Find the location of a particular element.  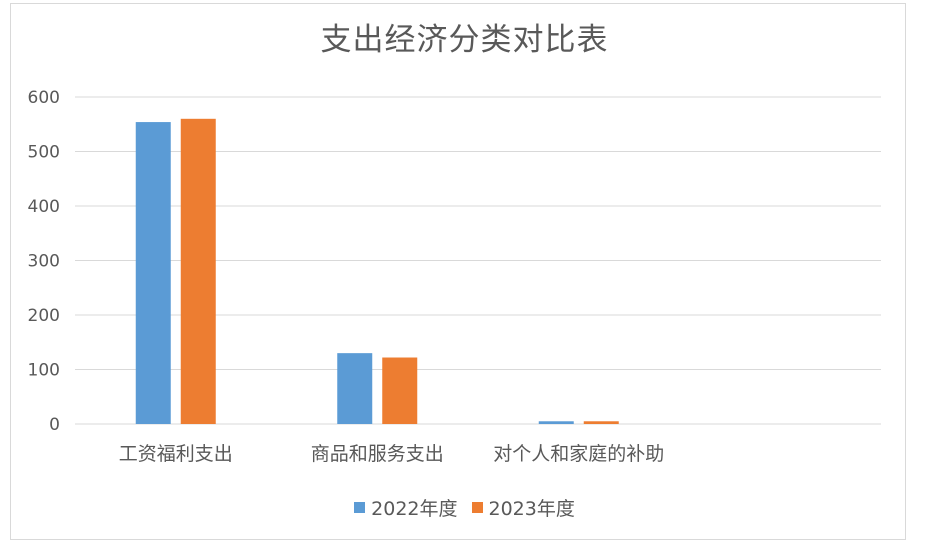

y-axis-ticks: 0 100 200 300 400 500 600 is located at coordinates (44, 261).